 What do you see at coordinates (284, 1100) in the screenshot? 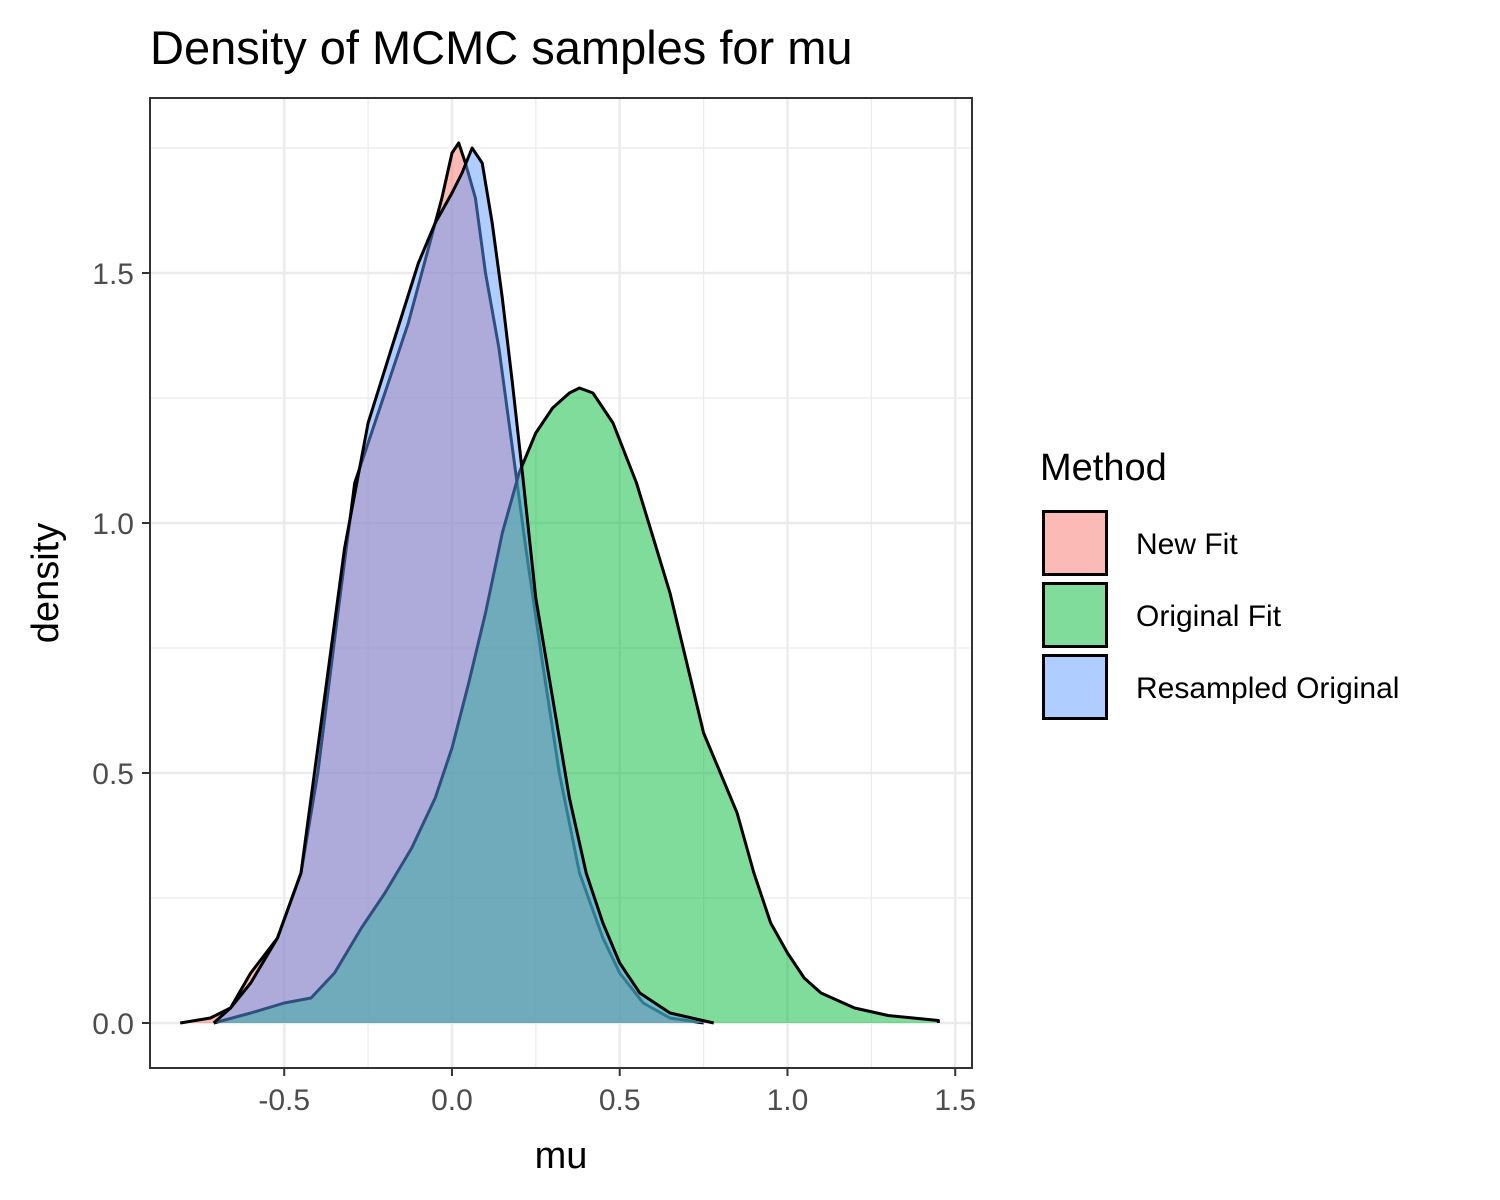
I see `x-tick-label: -0.5` at bounding box center [284, 1100].